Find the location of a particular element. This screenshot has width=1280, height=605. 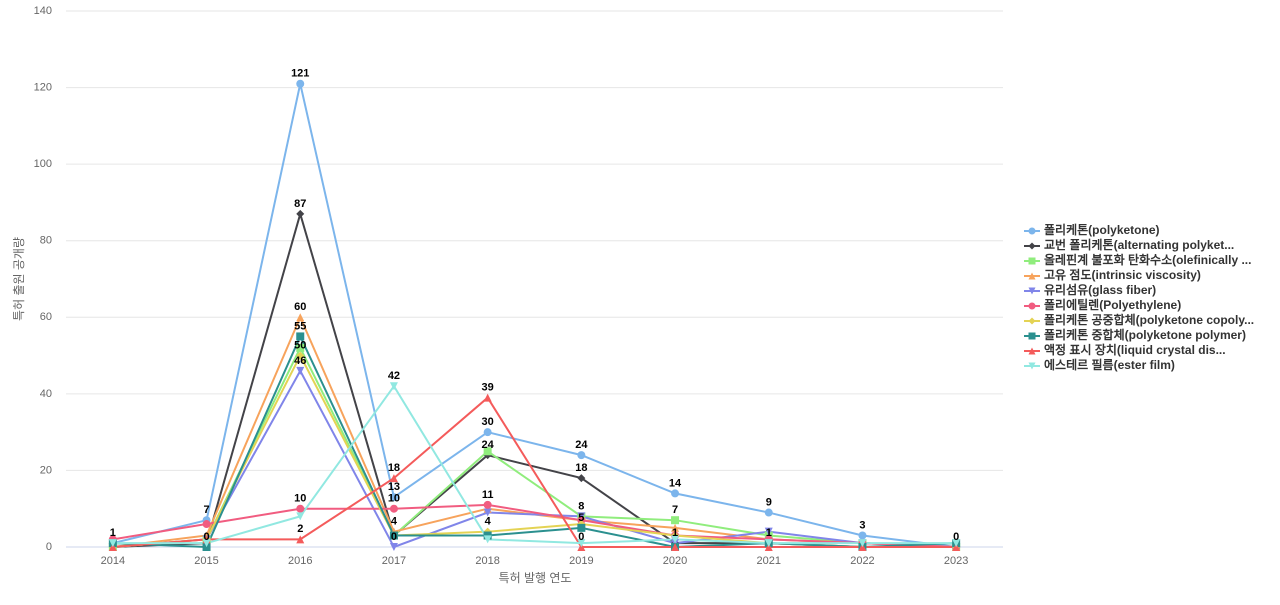

x-tick-label: 2023 is located at coordinates (956, 561).